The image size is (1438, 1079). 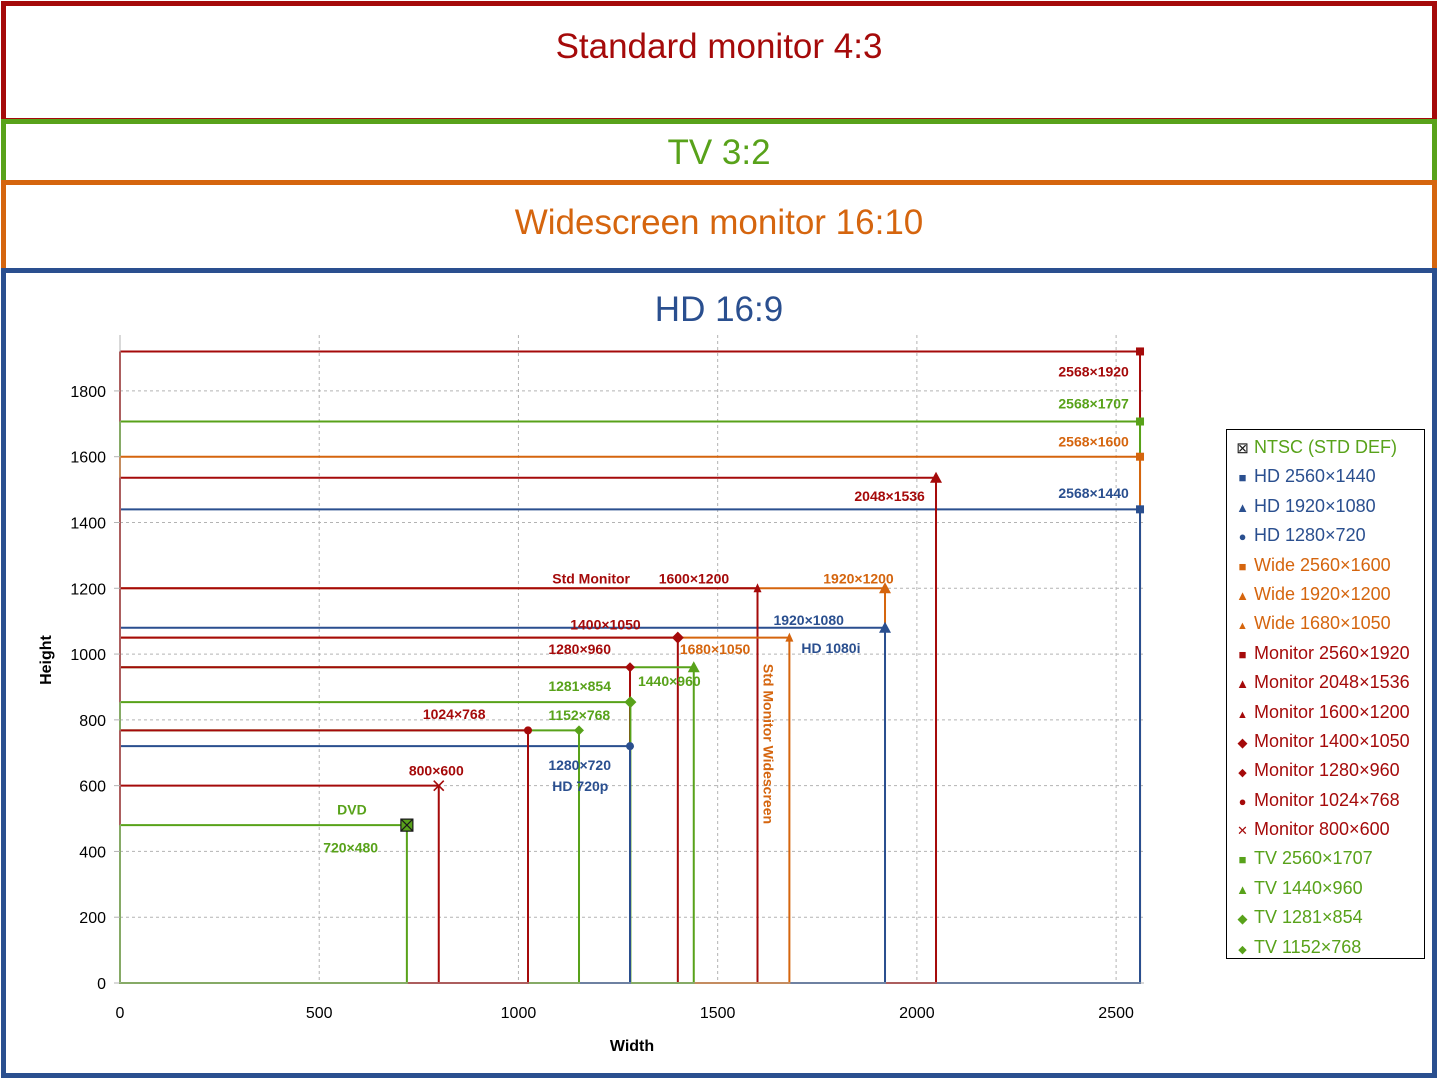 I want to click on hd-title: HD 16:9, so click(x=719, y=309).